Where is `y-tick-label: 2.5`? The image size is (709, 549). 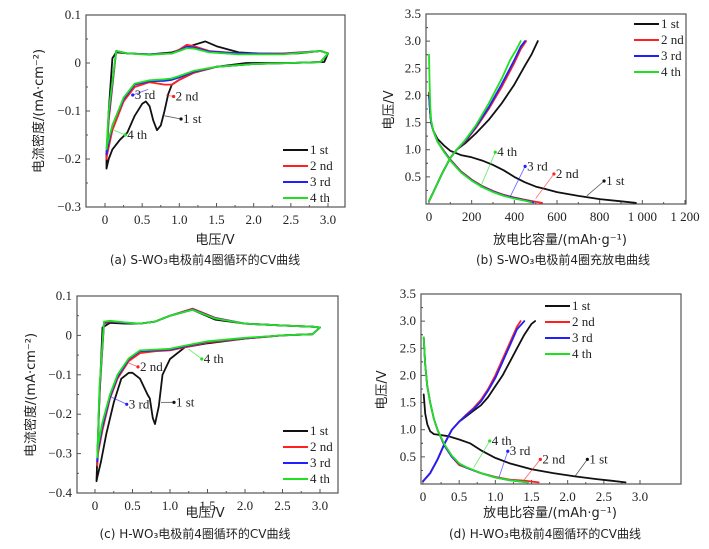 y-tick-label: 2.5 is located at coordinates (408, 347).